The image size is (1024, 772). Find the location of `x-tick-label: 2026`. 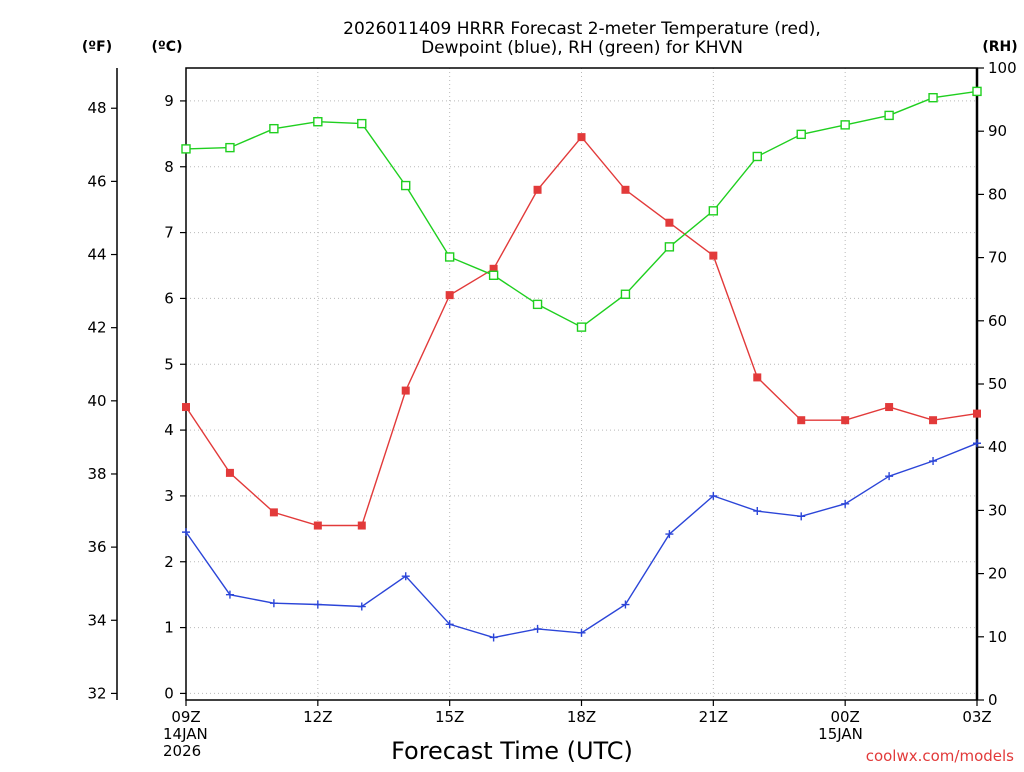

x-tick-label: 2026 is located at coordinates (182, 751).